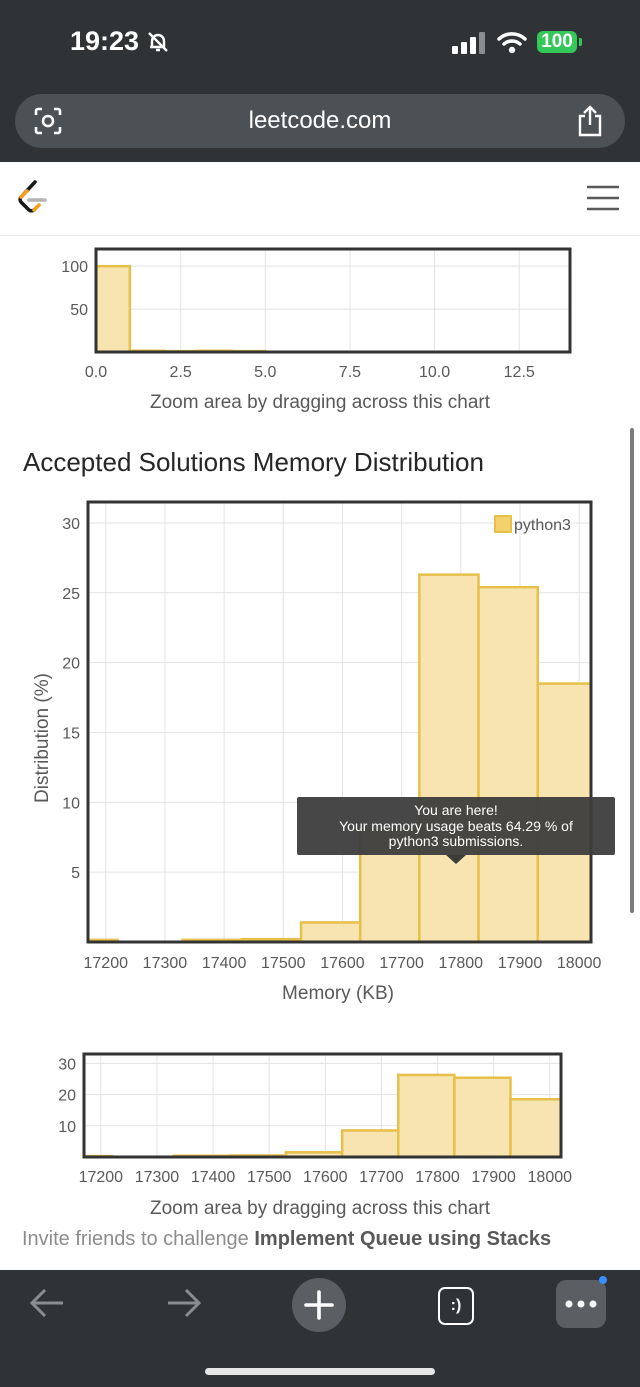 The width and height of the screenshot is (640, 1387). Describe the element at coordinates (71, 733) in the screenshot. I see `y-tick-label: 15` at that location.